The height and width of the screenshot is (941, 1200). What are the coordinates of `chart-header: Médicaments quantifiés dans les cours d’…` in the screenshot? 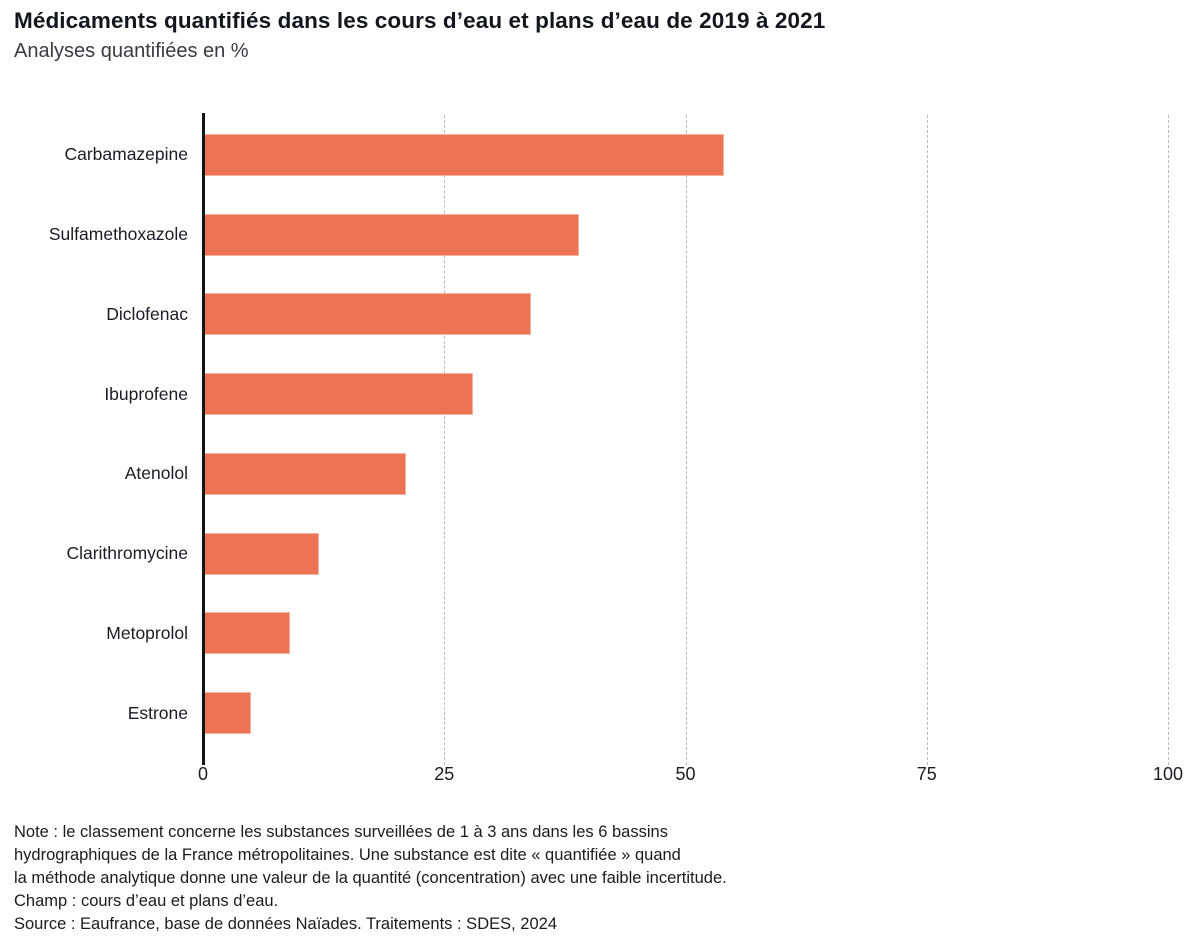 It's located at (419, 35).